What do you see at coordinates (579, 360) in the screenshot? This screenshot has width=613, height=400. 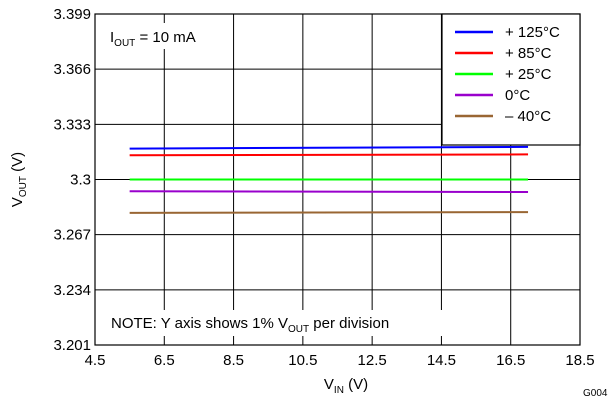 I see `x-tick-label: 18.5` at bounding box center [579, 360].